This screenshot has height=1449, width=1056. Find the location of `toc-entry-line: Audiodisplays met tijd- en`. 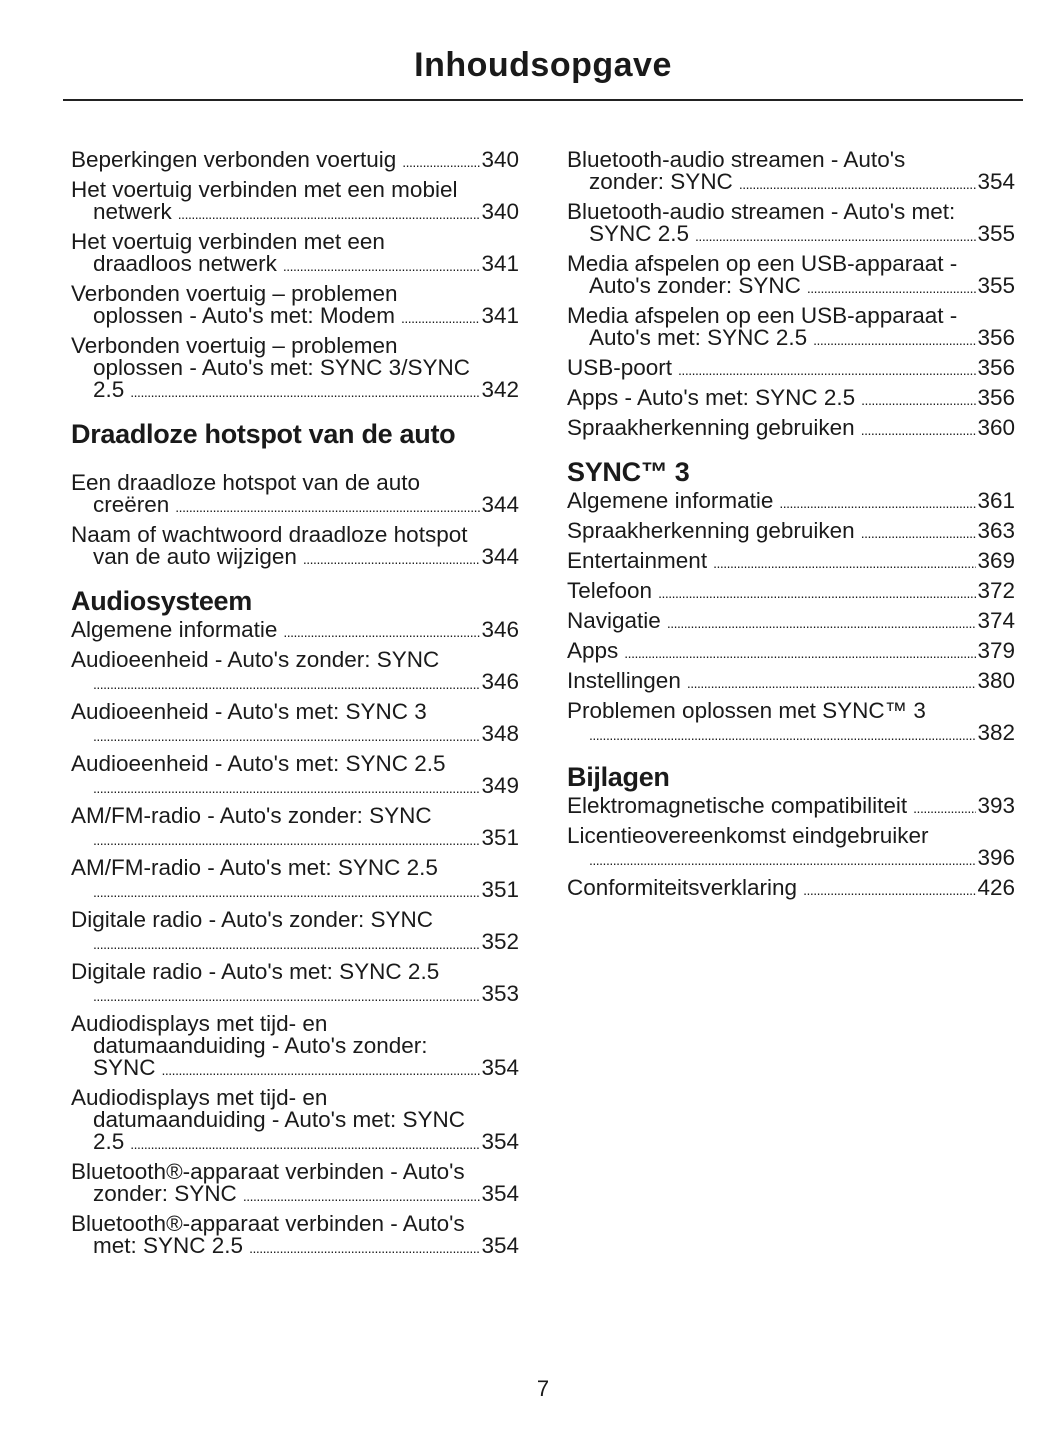

toc-entry-line: Audiodisplays met tijd- en is located at coordinates (295, 1097).